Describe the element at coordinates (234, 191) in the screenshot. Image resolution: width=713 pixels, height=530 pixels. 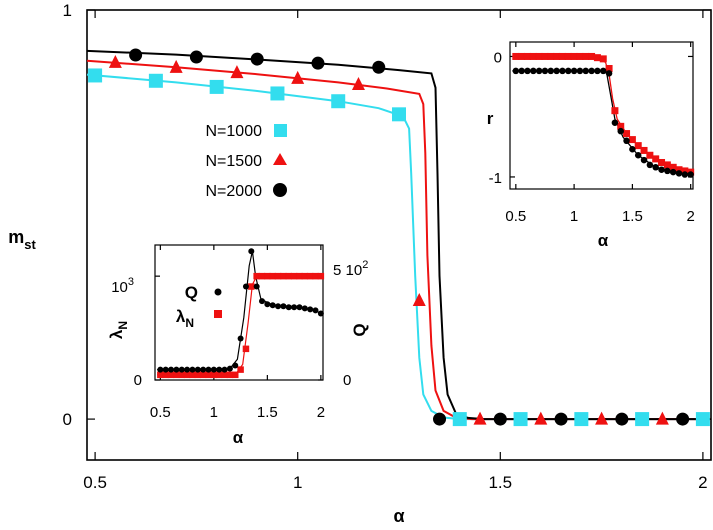
I see `legend-label-n2000: N=2000` at that location.